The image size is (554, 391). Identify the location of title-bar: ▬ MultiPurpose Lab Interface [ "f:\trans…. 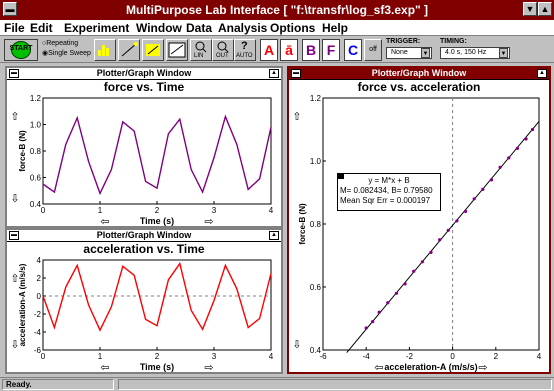
(277, 10).